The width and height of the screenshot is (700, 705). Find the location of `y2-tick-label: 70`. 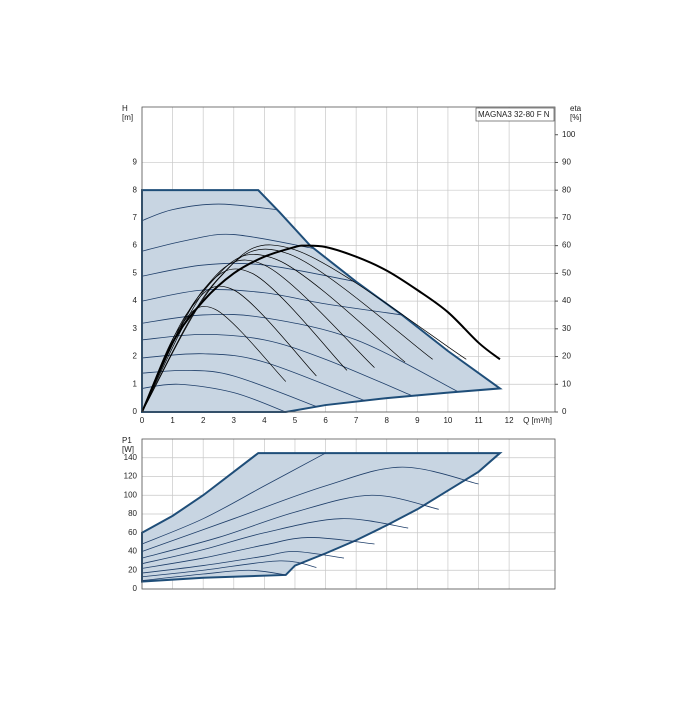

y2-tick-label: 70 is located at coordinates (566, 217).